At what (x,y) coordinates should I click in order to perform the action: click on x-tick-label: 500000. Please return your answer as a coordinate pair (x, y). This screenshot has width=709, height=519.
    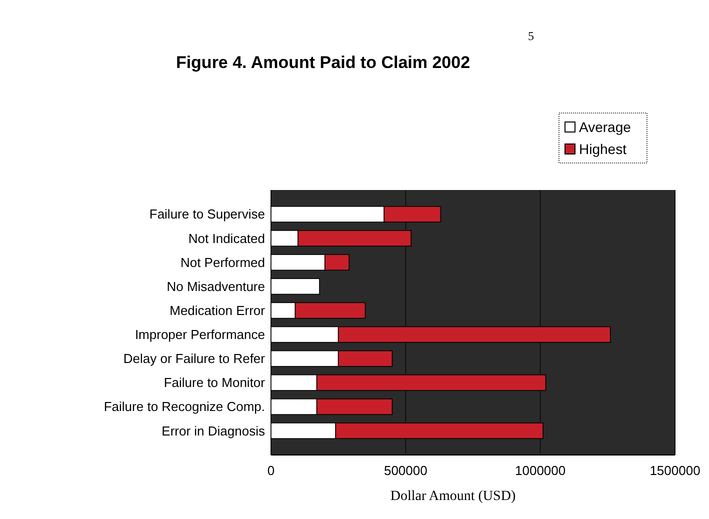
    Looking at the image, I should click on (406, 470).